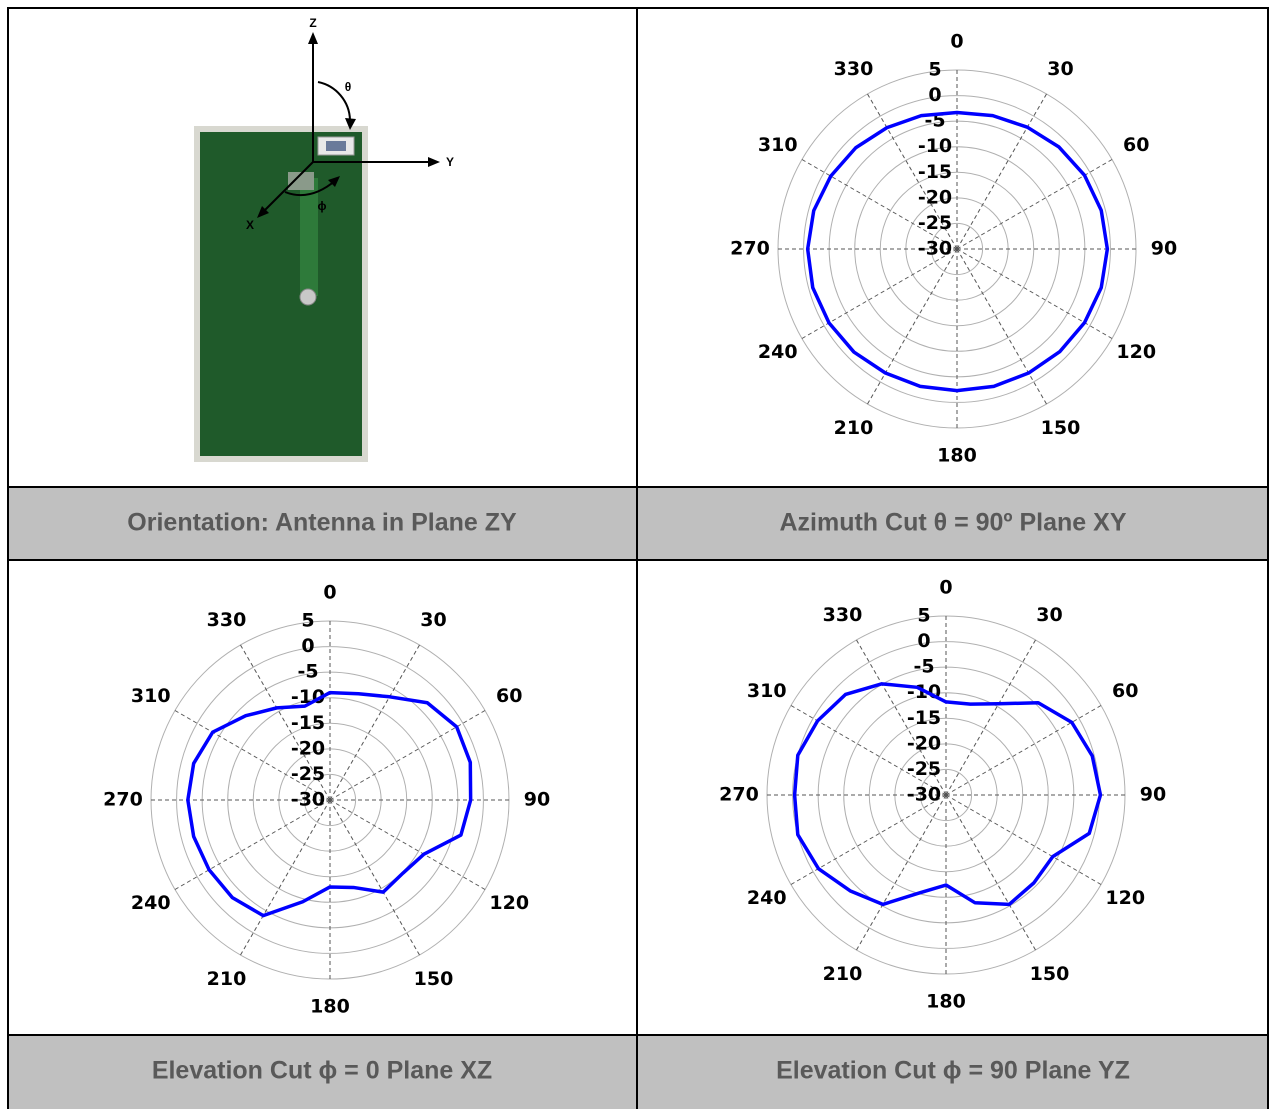 This screenshot has width=1271, height=1109. I want to click on caption: Orientation: Antenna in Plane ZY, so click(322, 523).